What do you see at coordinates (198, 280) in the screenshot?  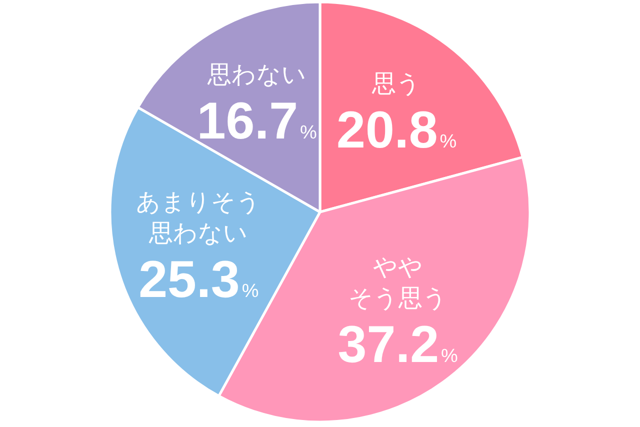 I see `data-label: 25.3%` at bounding box center [198, 280].